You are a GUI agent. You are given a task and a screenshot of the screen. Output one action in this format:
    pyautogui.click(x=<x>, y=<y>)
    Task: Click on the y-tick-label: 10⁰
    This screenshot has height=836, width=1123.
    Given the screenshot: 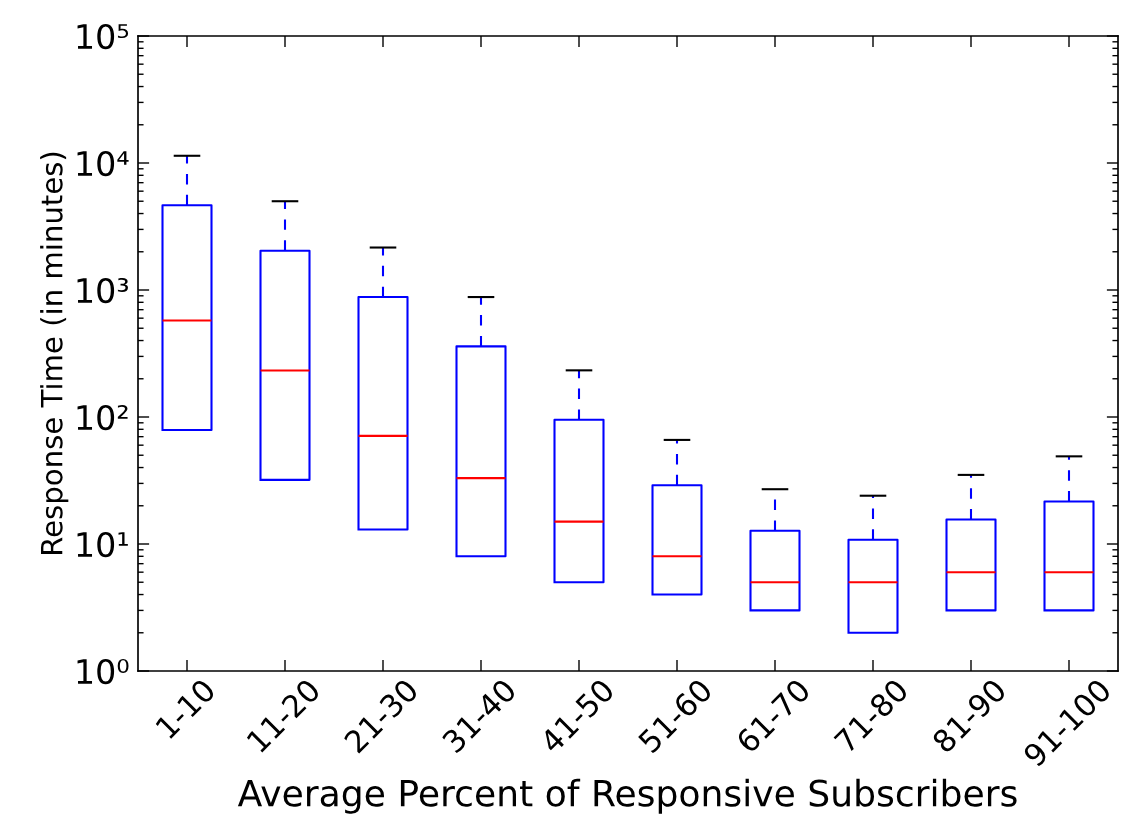 What is the action you would take?
    pyautogui.click(x=103, y=671)
    